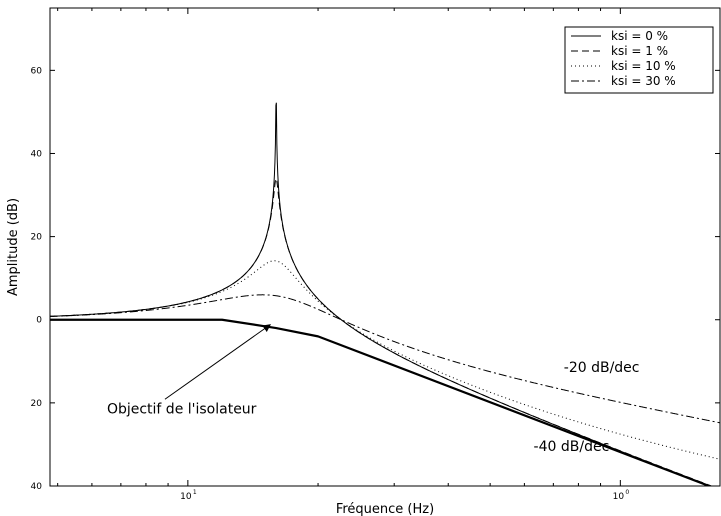  I want to click on annotation-text: Objectif de l'isolateur, so click(182, 409).